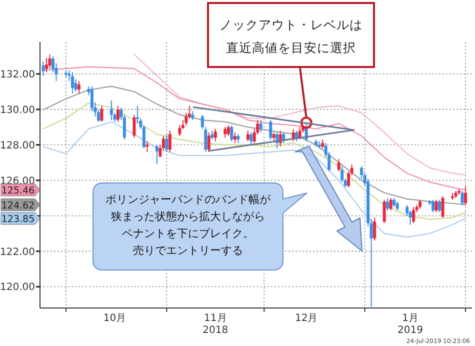  I want to click on x-tick-label: 10月, so click(114, 318).